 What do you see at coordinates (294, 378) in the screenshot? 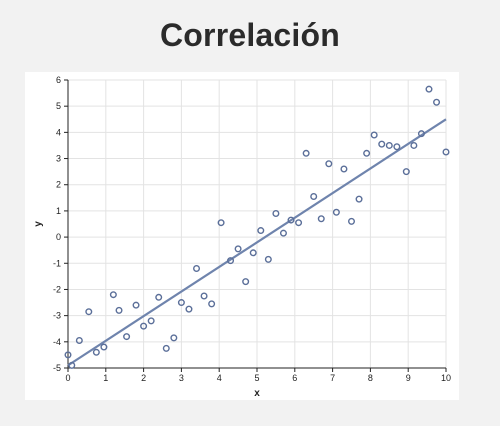
I see `x-tick-label: 6` at bounding box center [294, 378].